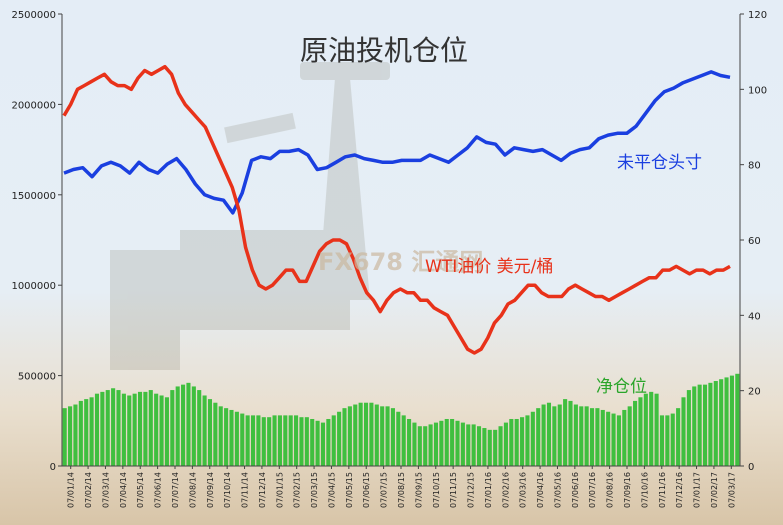 The width and height of the screenshot is (783, 525). I want to click on x-tick-label: 07/06/16, so click(575, 490).